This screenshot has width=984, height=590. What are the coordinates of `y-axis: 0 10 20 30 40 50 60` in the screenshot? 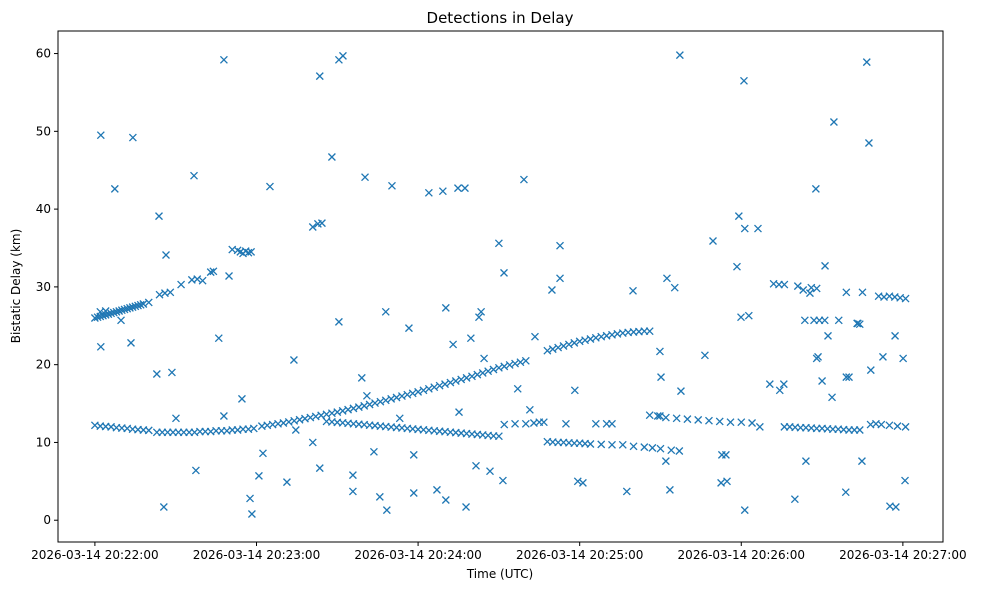 It's located at (47, 287).